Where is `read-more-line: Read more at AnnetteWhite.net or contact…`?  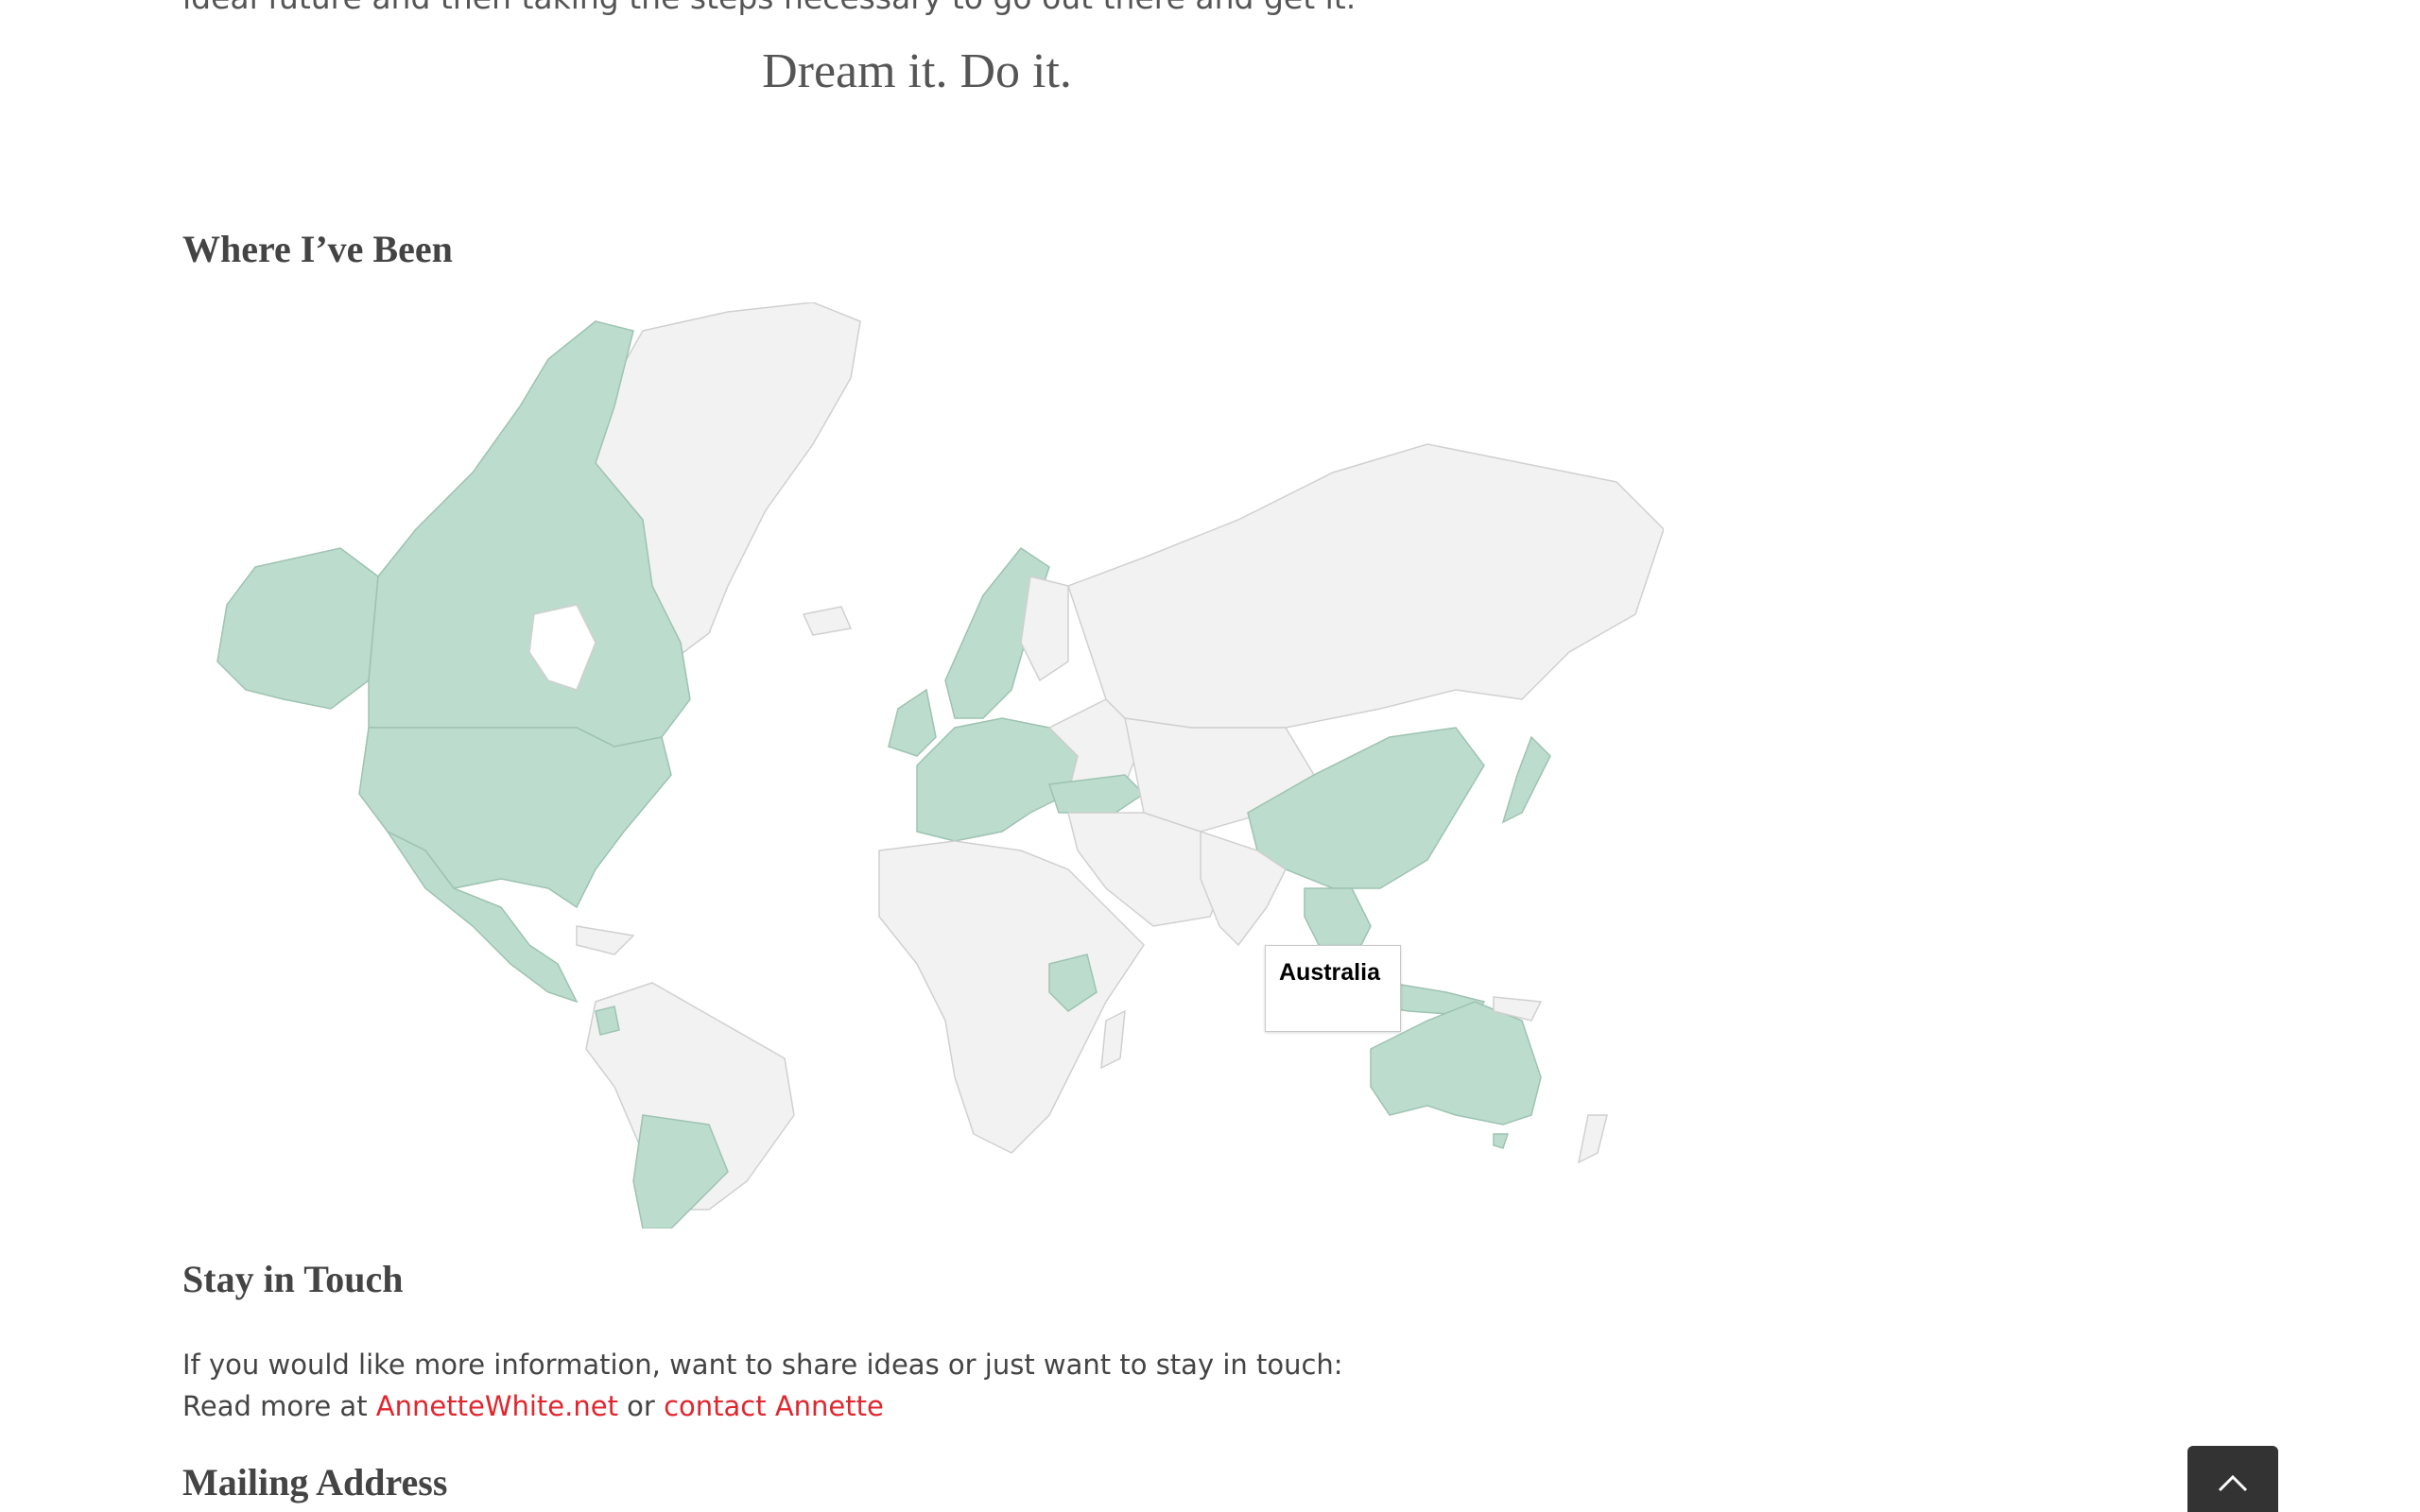
read-more-line: Read more at AnnetteWhite.net or contact… is located at coordinates (533, 1406).